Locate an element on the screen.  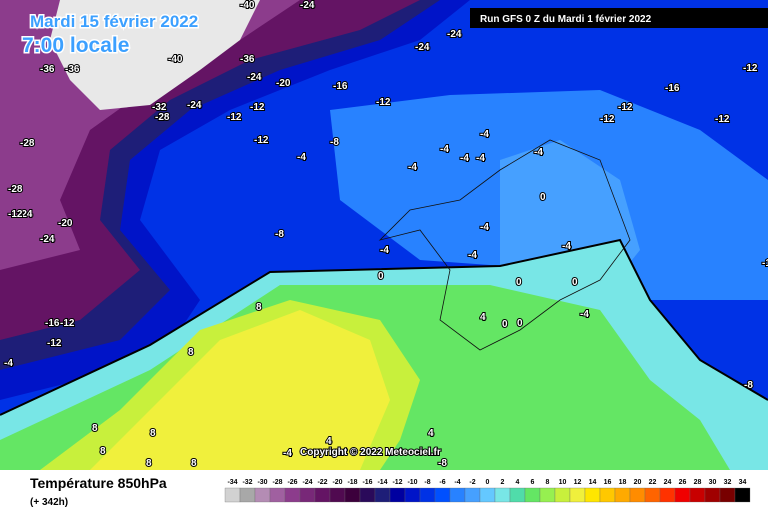
scale-label: -14 is located at coordinates (382, 482).